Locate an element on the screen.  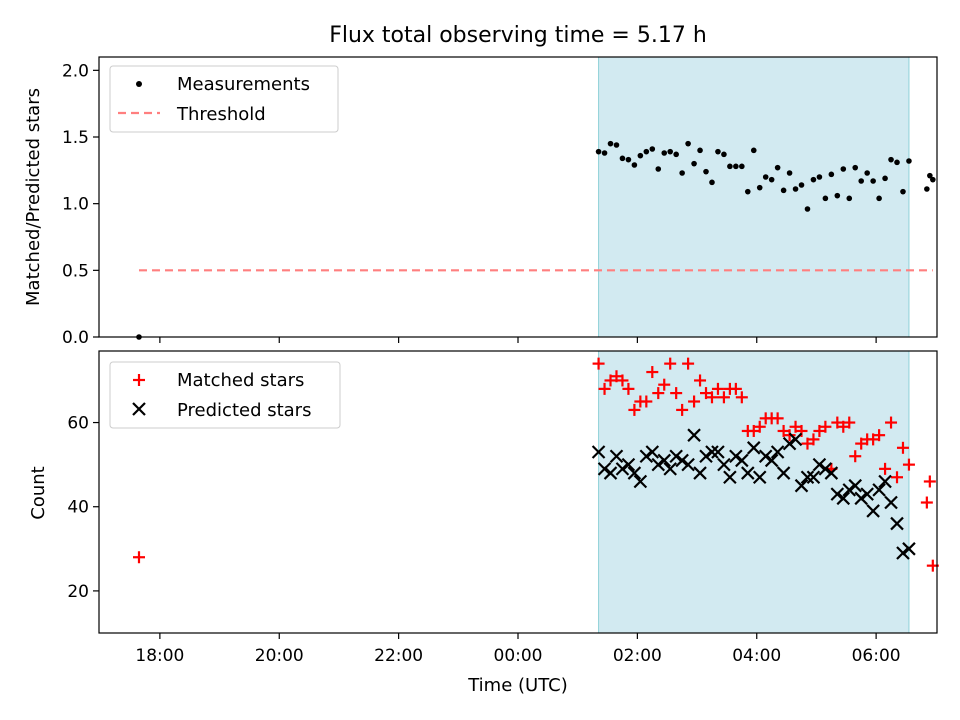
legend-predicted-label: Predicted stars is located at coordinates (244, 410).